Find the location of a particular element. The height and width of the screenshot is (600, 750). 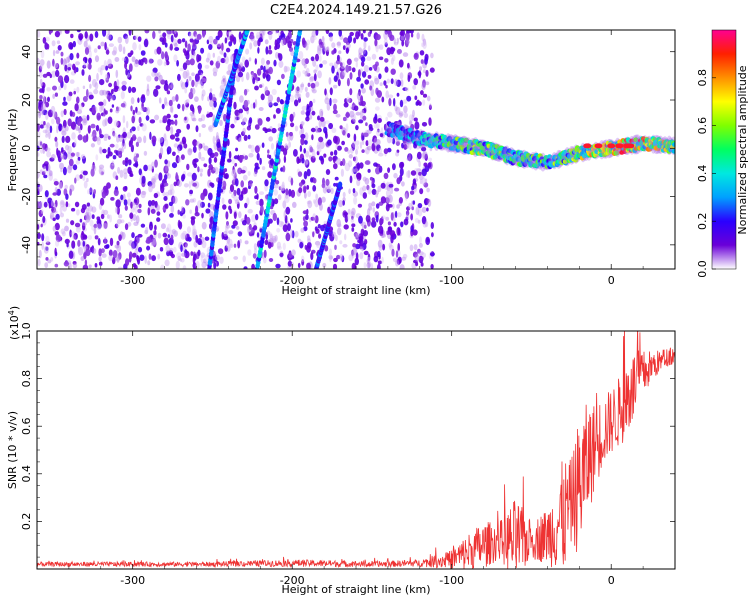

signal-cell is located at coordinates (444, 137).